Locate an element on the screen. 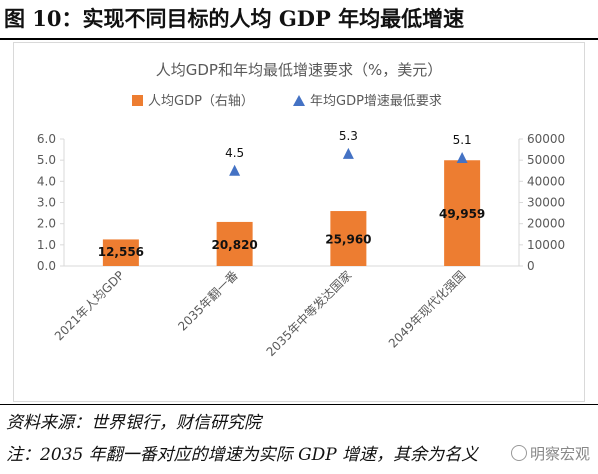 This screenshot has width=598, height=474. category-label: 2049年现代化强国 is located at coordinates (427, 309).